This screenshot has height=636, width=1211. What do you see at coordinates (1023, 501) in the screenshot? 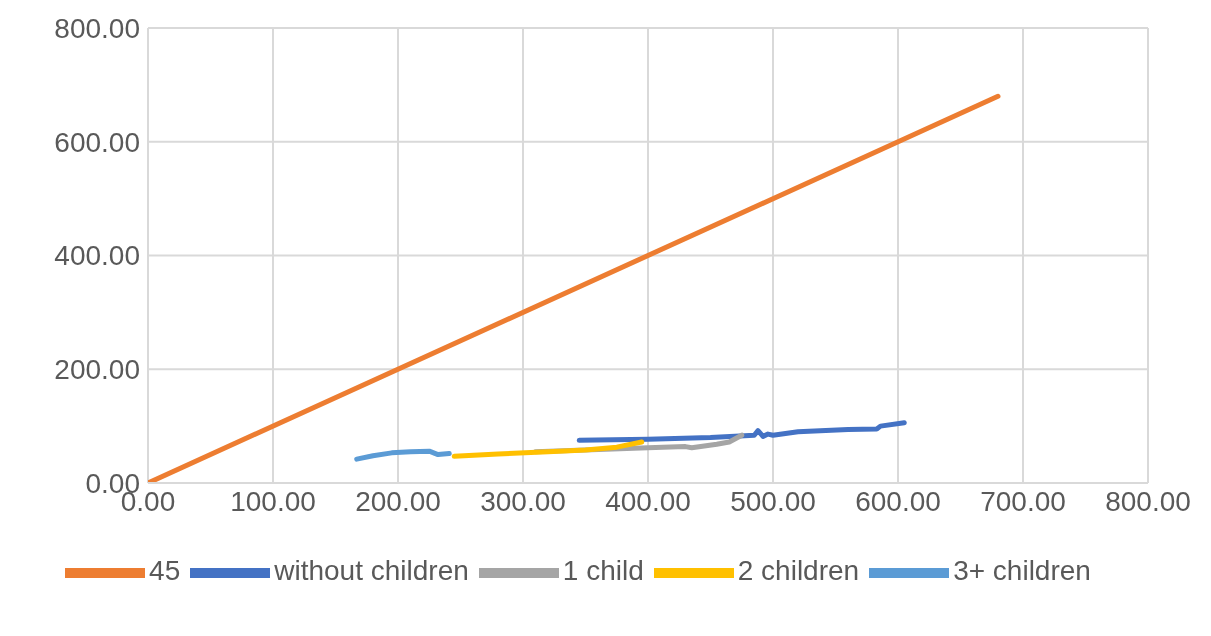
I see `x-tick-label: 700.00` at bounding box center [1023, 501].